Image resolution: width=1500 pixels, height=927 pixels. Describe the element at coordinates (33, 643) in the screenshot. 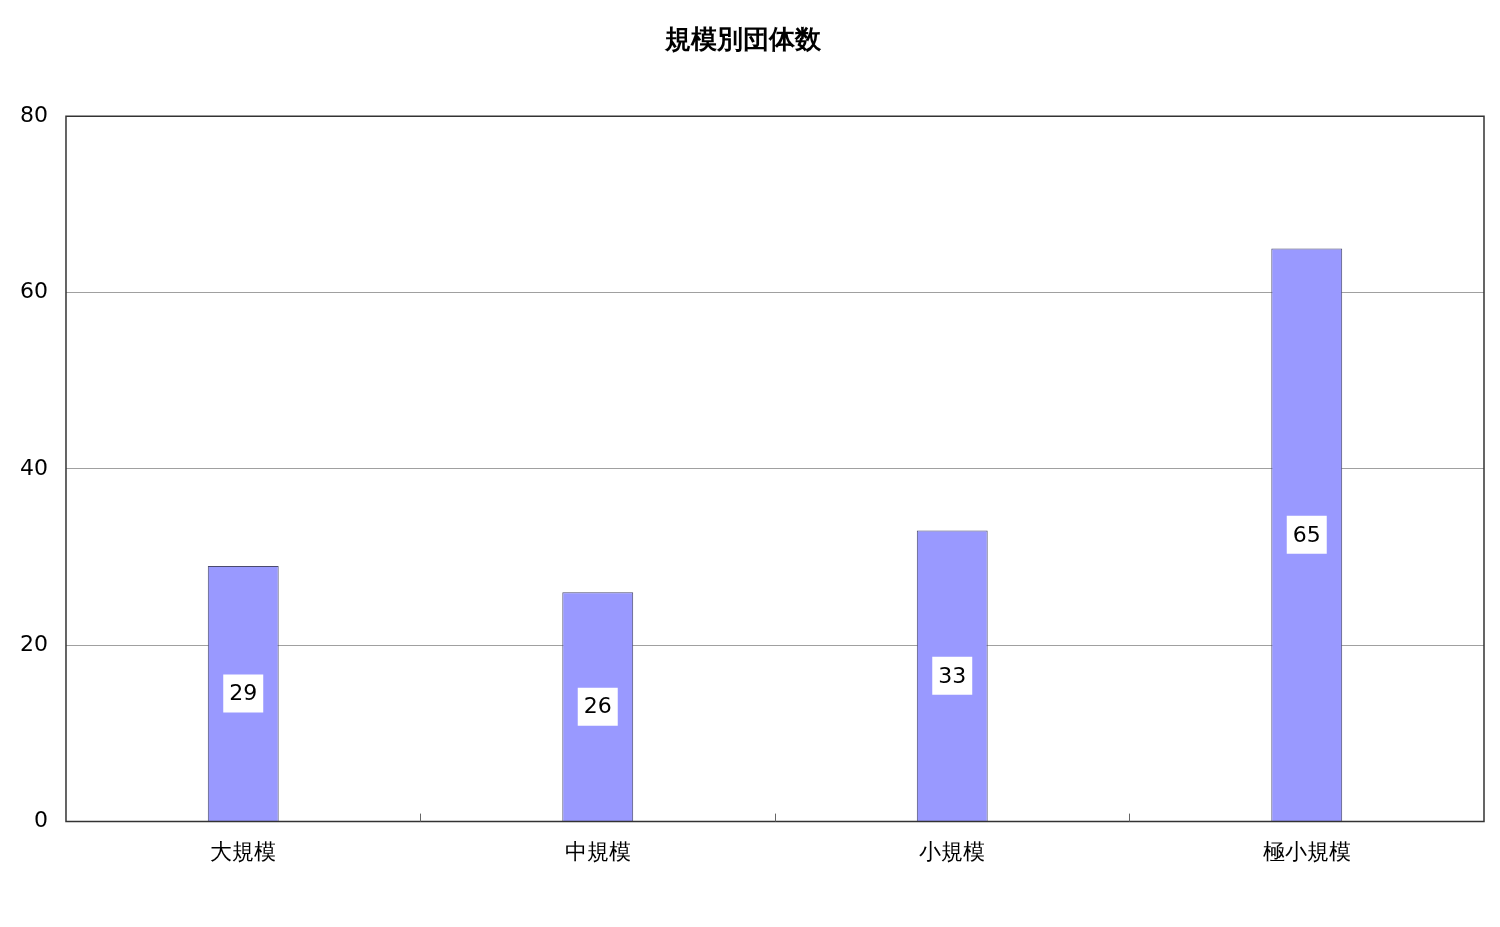

I see `y-tick-label: 20` at that location.